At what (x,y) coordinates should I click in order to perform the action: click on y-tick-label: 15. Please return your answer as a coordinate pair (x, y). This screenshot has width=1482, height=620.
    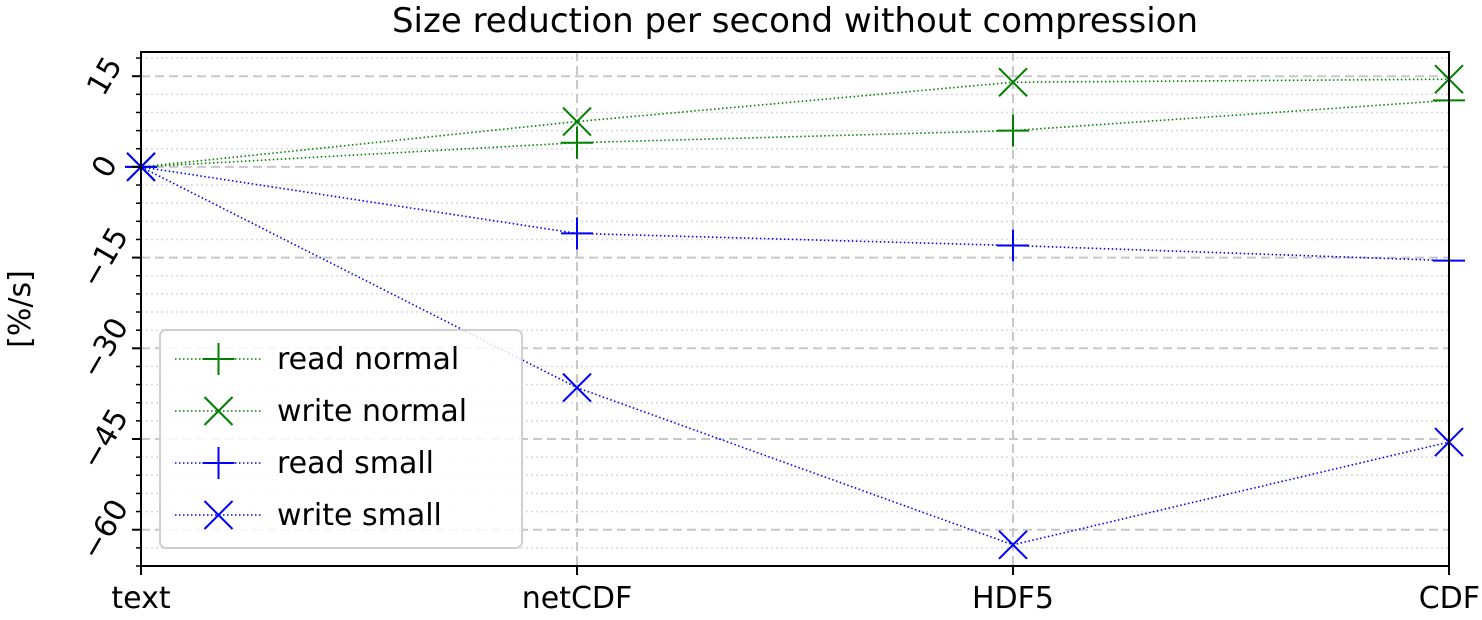
    Looking at the image, I should click on (104, 76).